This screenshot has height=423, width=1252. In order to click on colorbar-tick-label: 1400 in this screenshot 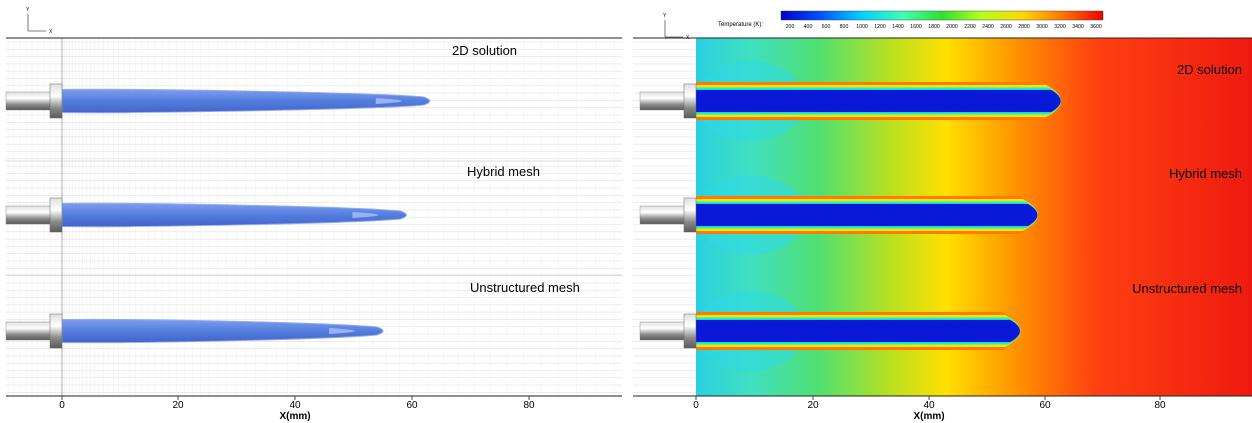, I will do `click(898, 27)`.